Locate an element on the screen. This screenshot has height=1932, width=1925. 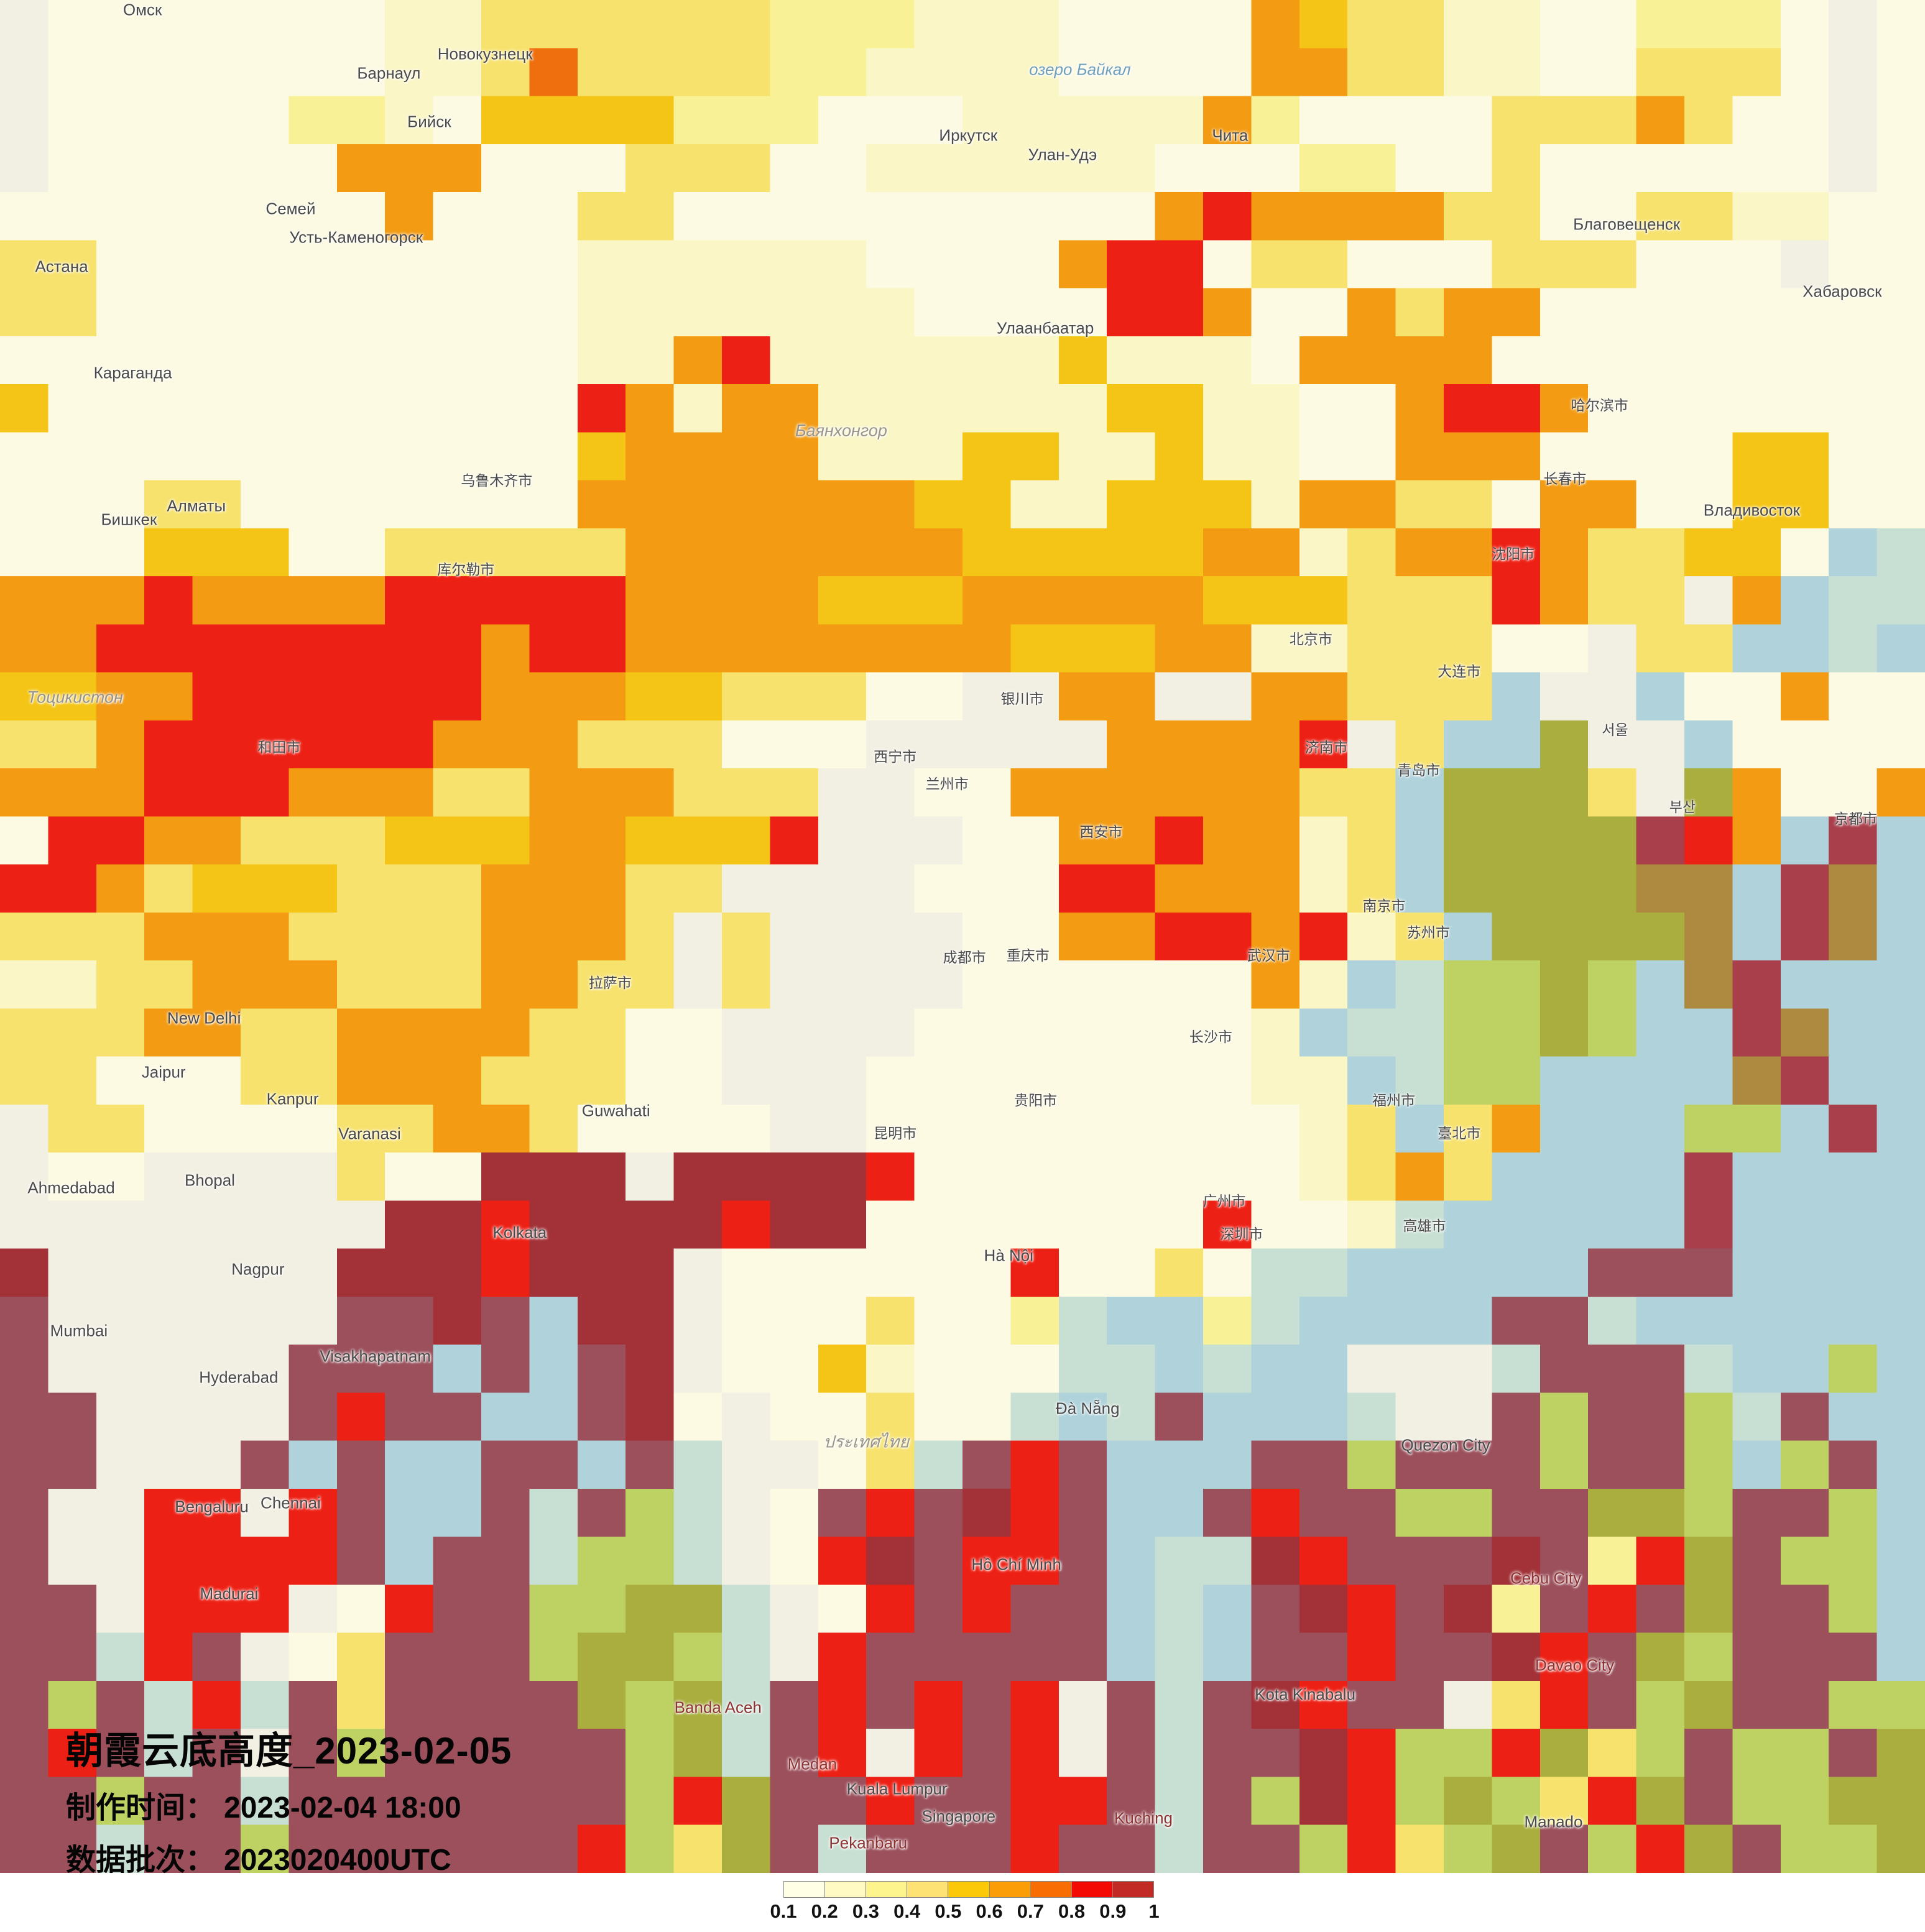
map-label: Тоцикистон is located at coordinates (75, 698).